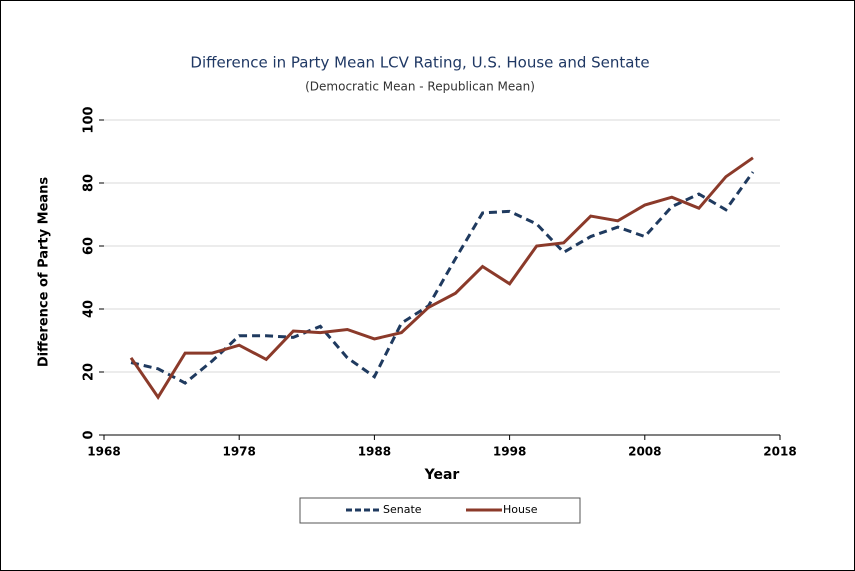 This screenshot has height=571, width=855. Describe the element at coordinates (509, 452) in the screenshot. I see `x-tick-label: 1998` at that location.